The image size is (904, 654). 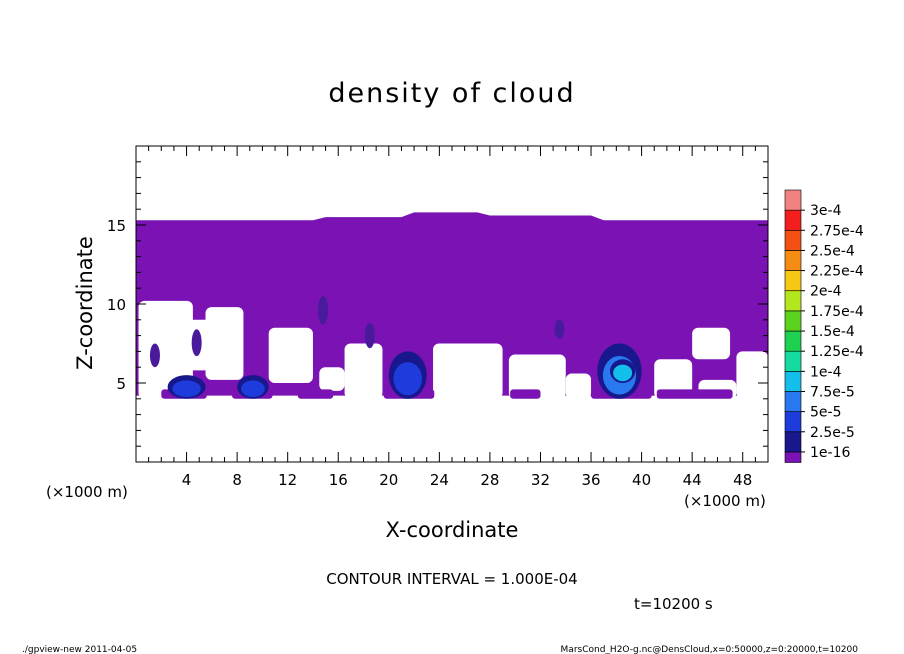 What do you see at coordinates (725, 501) in the screenshot?
I see `x-unit-label-right: (×1000 m)` at bounding box center [725, 501].